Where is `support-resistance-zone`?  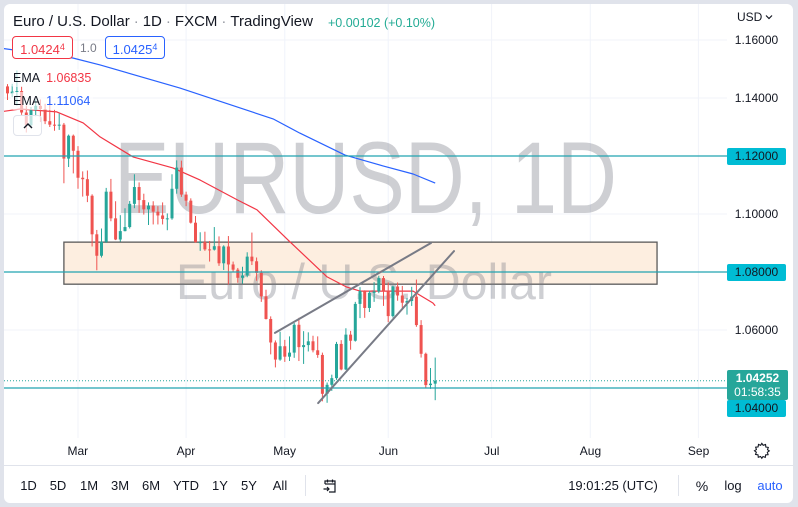
support-resistance-zone is located at coordinates (360, 263).